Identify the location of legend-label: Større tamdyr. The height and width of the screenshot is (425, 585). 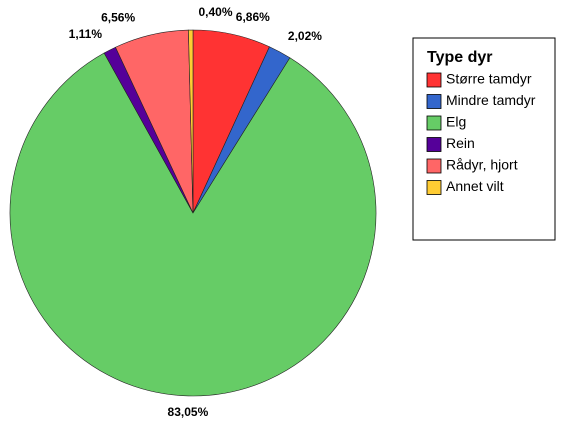
(489, 79).